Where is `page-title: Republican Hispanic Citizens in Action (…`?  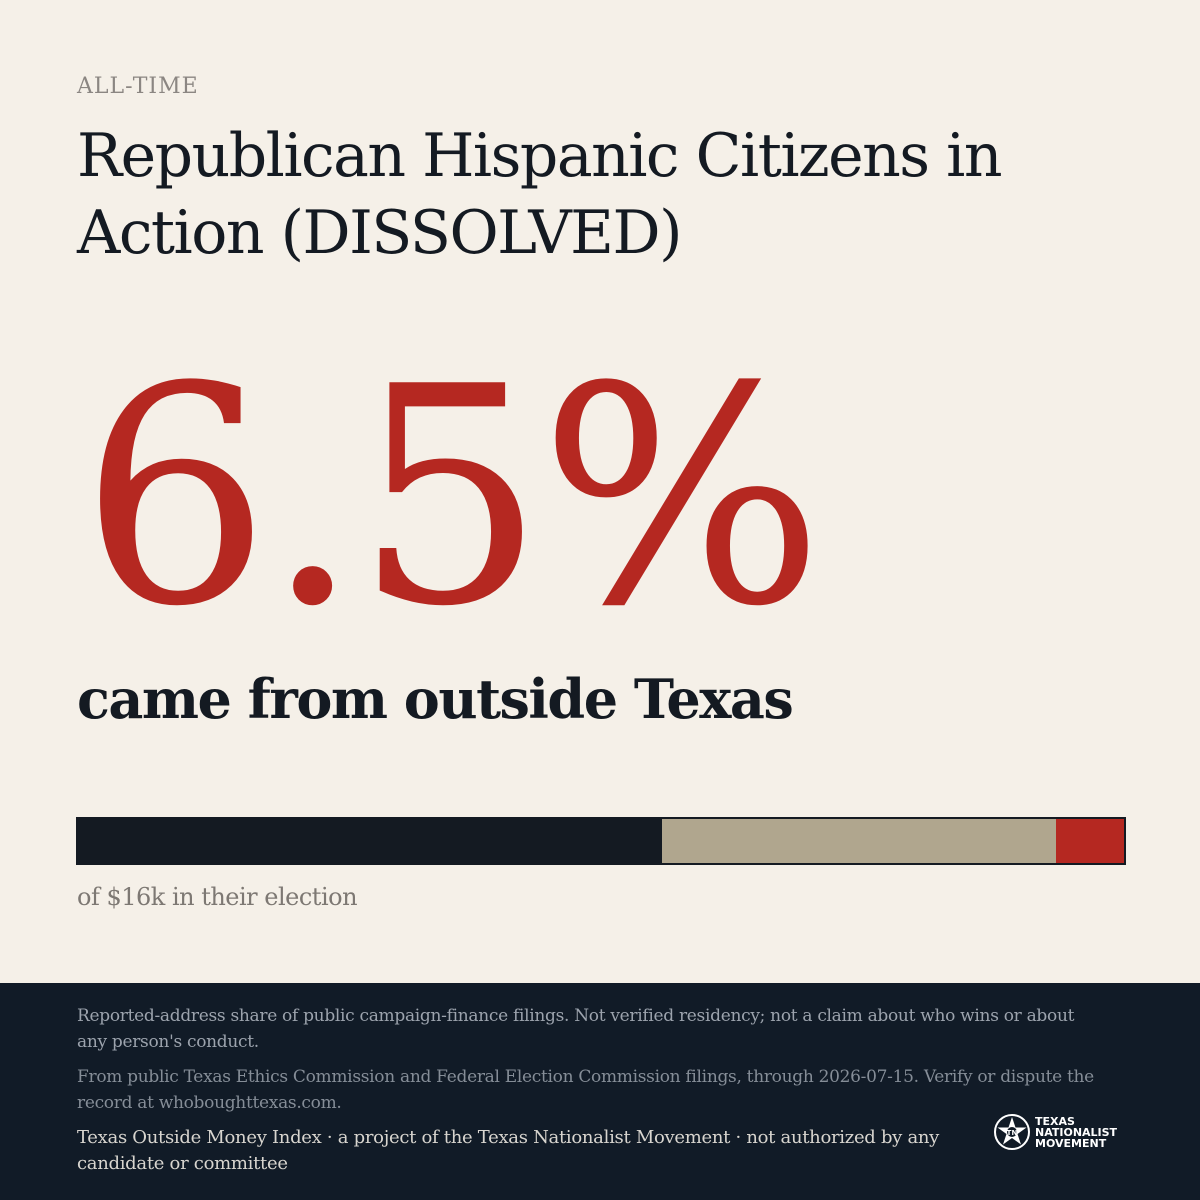 page-title: Republican Hispanic Citizens in Action (… is located at coordinates (539, 194).